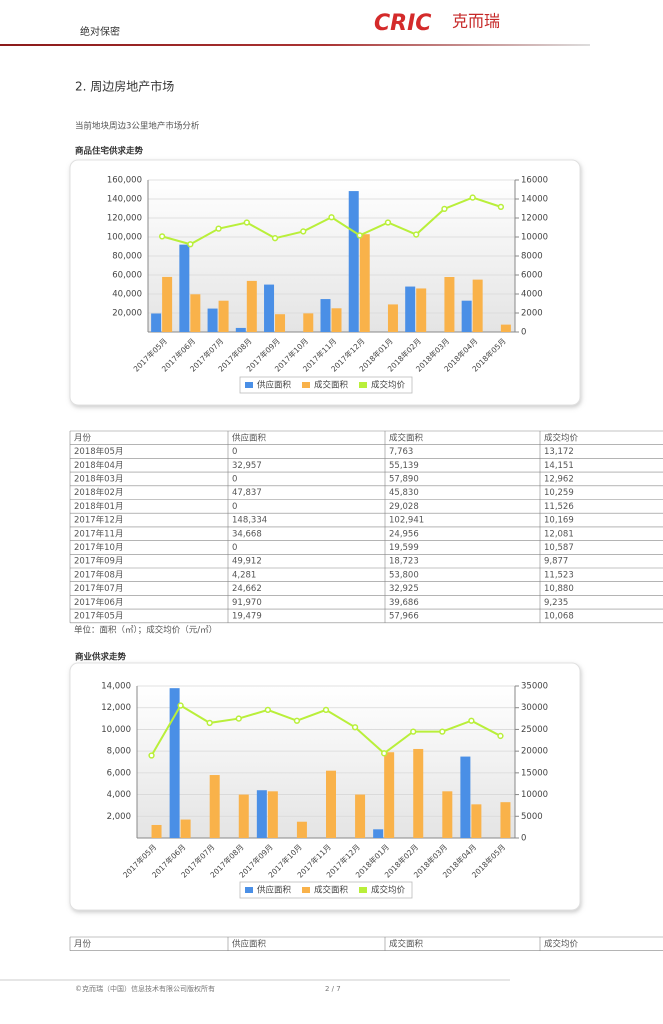 The height and width of the screenshot is (1024, 663). What do you see at coordinates (559, 507) in the screenshot?
I see `table-cell: 11,526` at bounding box center [559, 507].